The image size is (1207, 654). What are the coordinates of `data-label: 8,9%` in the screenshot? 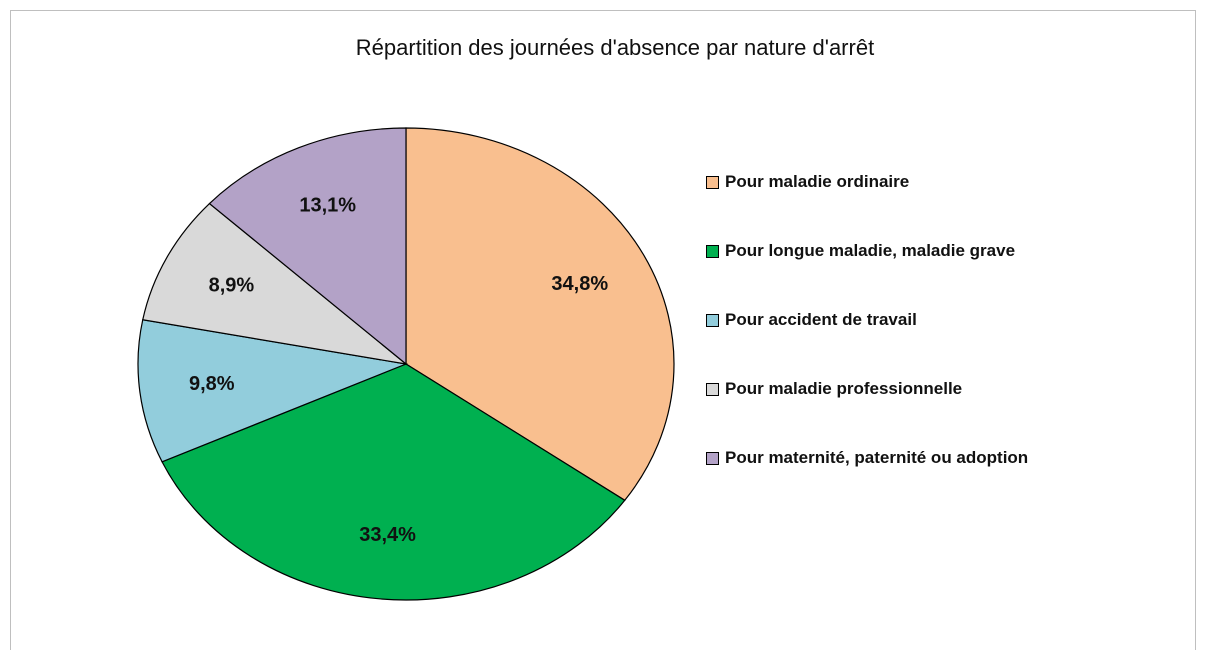 It's located at (232, 286).